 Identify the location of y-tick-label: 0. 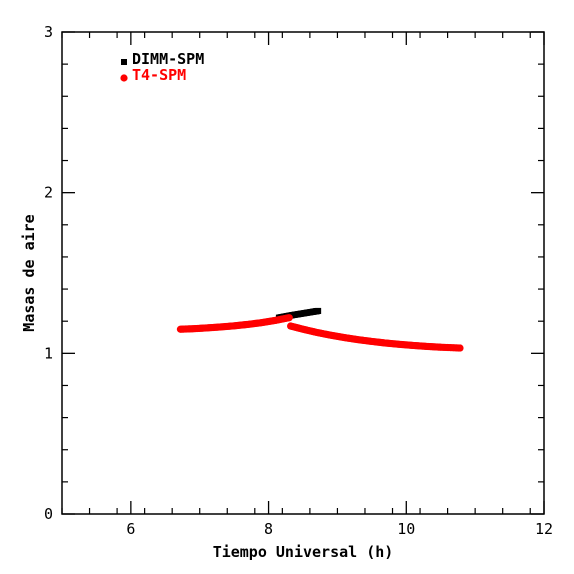
(48, 514).